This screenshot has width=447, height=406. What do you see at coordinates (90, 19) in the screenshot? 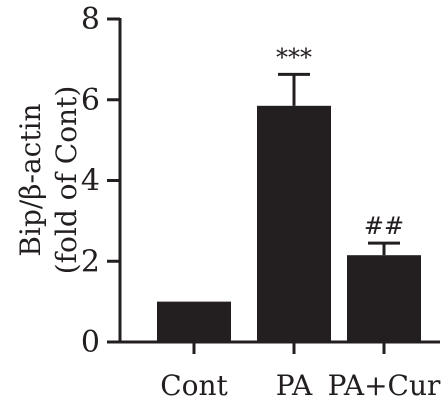
I see `y-tick-label: 8` at bounding box center [90, 19].